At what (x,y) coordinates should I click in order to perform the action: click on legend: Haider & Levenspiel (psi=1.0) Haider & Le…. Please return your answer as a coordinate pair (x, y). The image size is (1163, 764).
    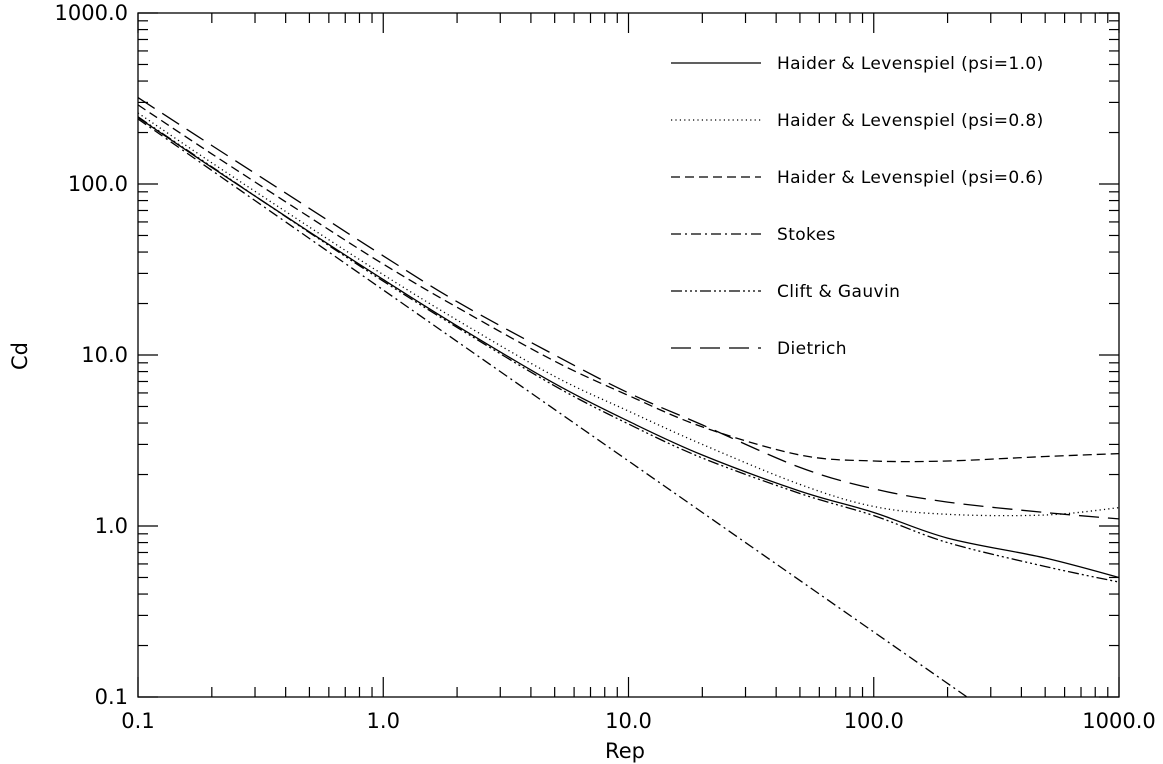
    Looking at the image, I should click on (857, 206).